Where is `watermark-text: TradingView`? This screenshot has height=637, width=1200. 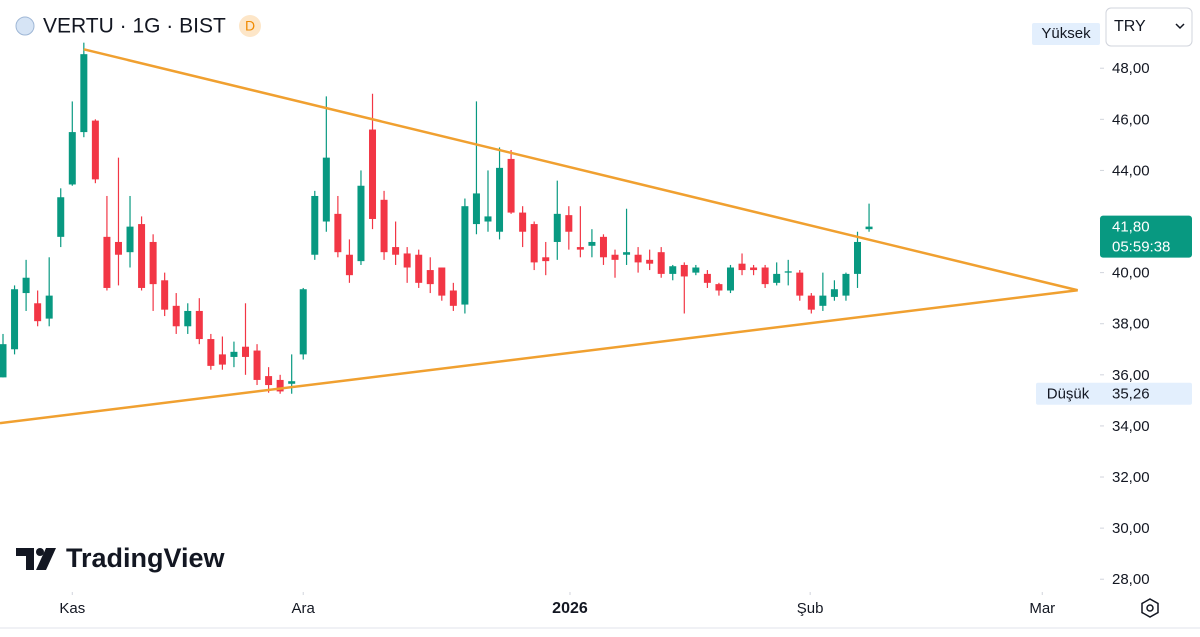
watermark-text: TradingView is located at coordinates (146, 558).